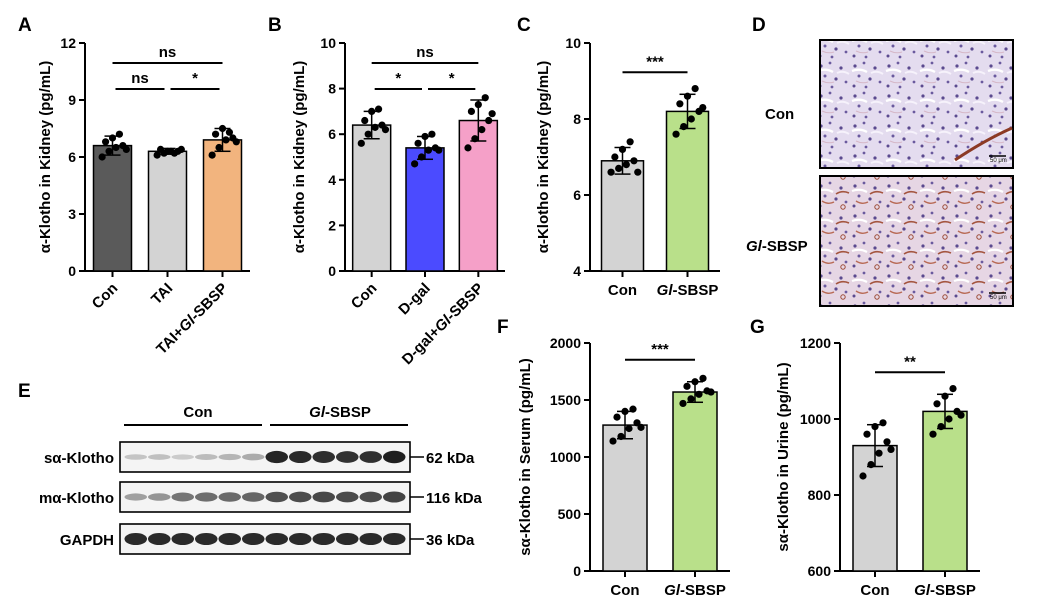 The height and width of the screenshot is (607, 1037). Describe the element at coordinates (695, 481) in the screenshot. I see `chart-f-bar` at that location.